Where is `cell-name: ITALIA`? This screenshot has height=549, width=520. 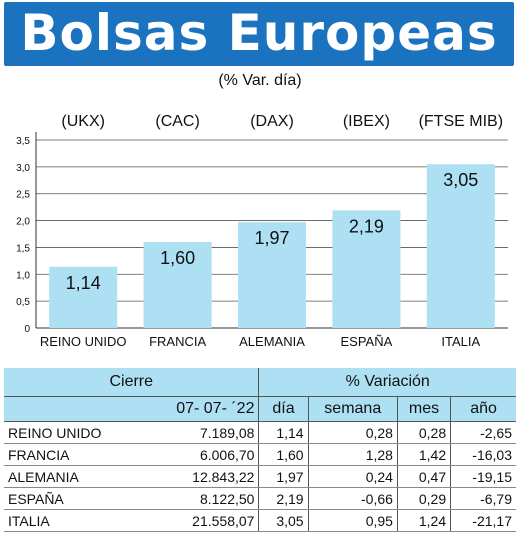
cell-name: ITALIA is located at coordinates (73, 520).